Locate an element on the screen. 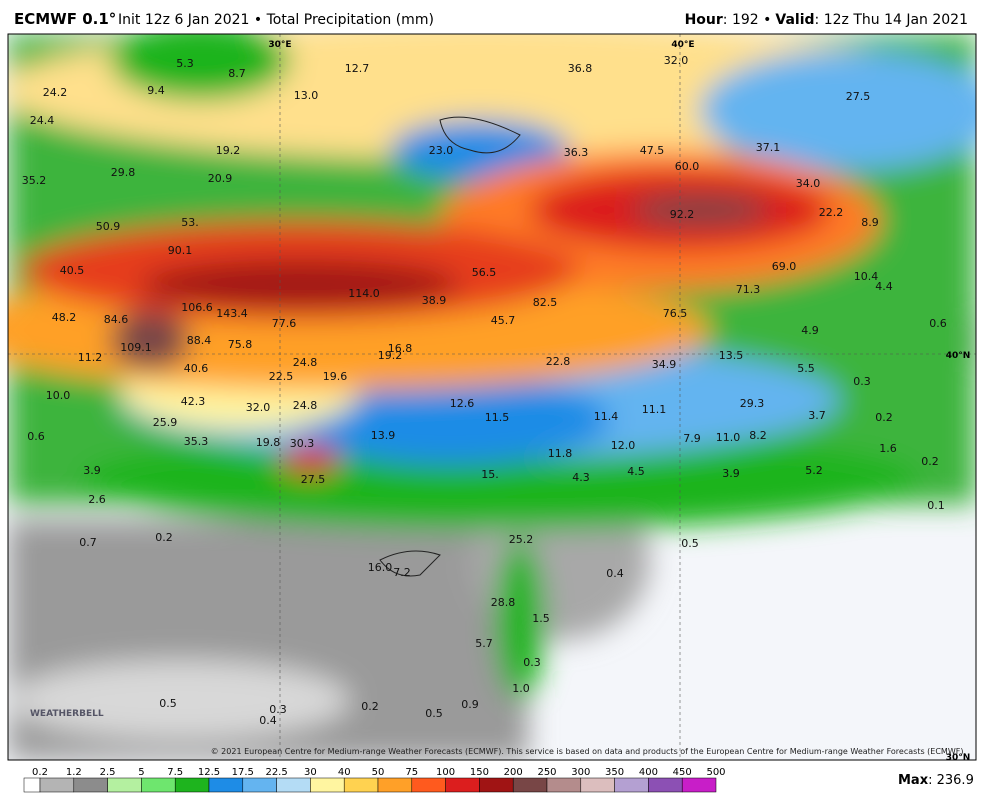  grid-label: 30°N is located at coordinates (958, 758).